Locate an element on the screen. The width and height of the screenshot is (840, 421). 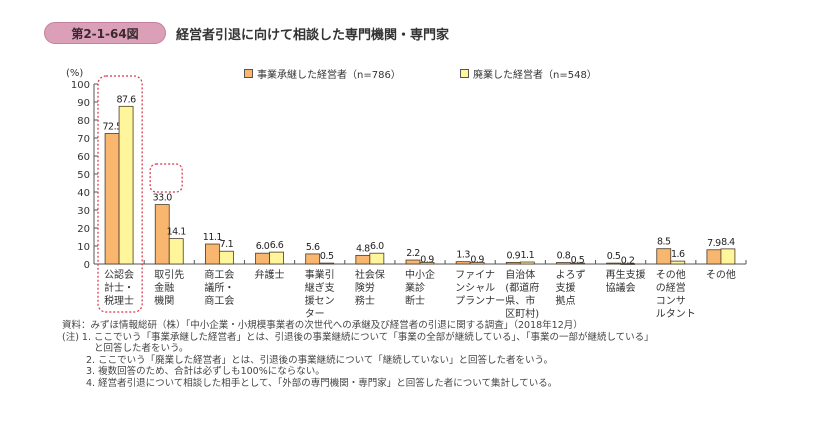
x-category-label: (都道府 is located at coordinates (522, 287).